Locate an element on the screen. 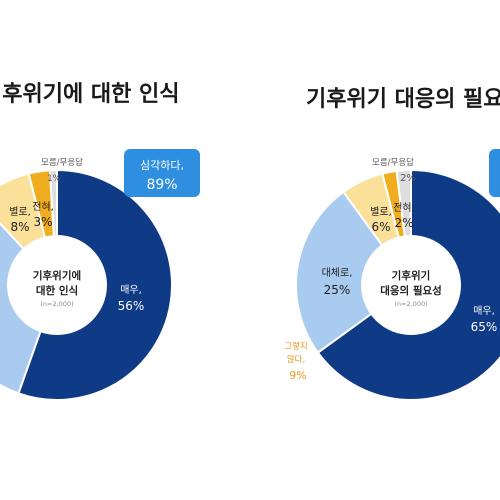  chart-1-slice-value-dont-know: 1% is located at coordinates (54, 179).